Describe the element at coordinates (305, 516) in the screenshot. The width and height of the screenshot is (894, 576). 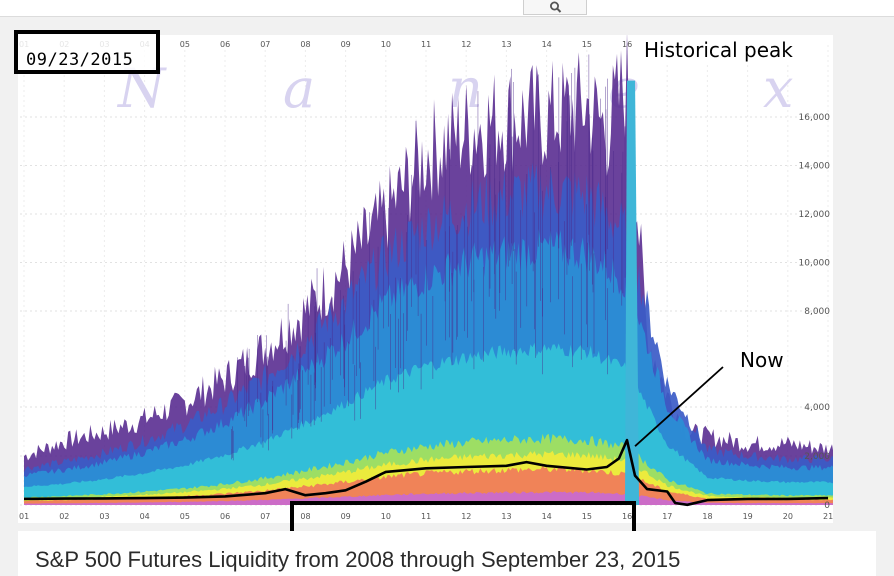
I see `x-tick-label-bottom: 08` at that location.